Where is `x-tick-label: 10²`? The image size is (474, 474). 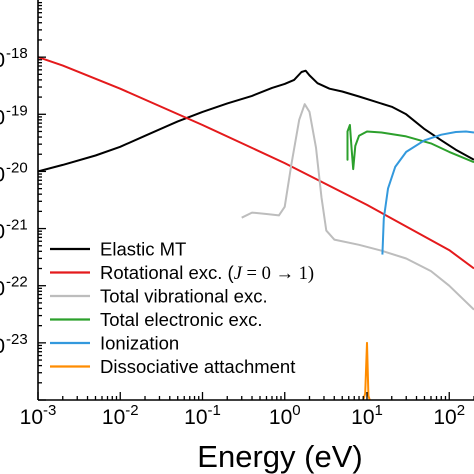
x-tick-label: 10² is located at coordinates (449, 415).